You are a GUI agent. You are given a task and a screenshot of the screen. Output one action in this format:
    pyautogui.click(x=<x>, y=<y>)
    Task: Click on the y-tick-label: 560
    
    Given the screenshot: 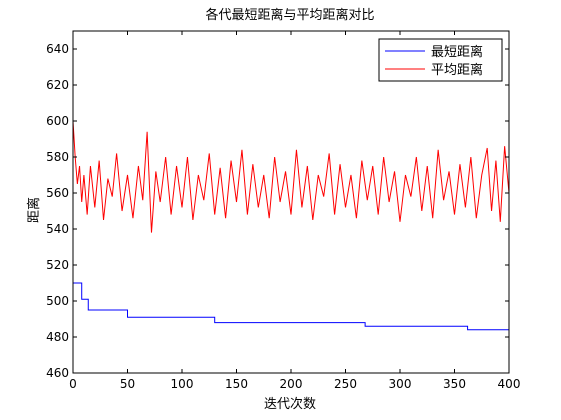 What is the action you would take?
    pyautogui.click(x=57, y=193)
    